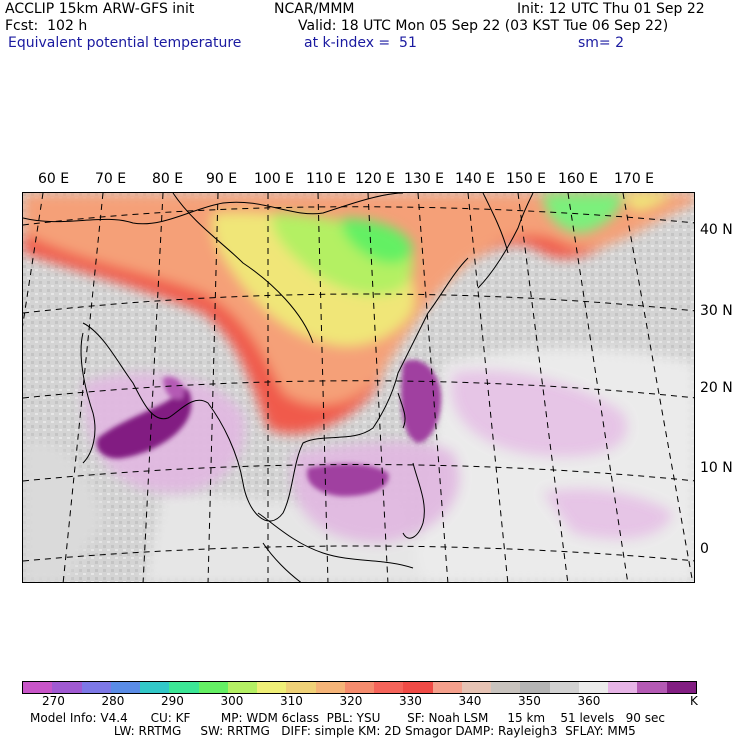  Describe the element at coordinates (172, 701) in the screenshot. I see `colorbar-label: 290` at that location.